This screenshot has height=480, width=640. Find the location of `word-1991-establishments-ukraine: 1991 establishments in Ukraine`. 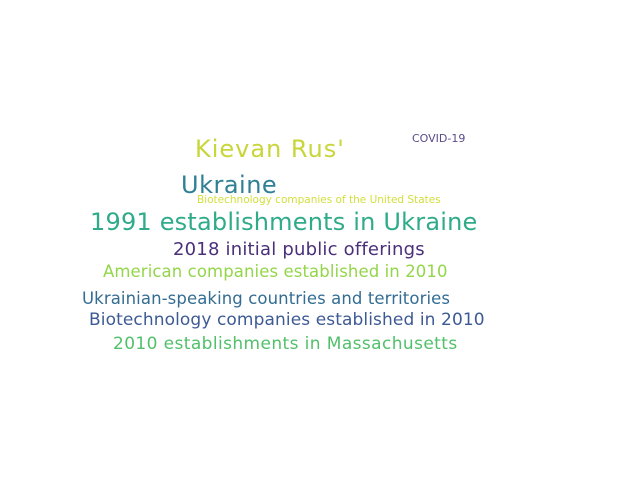

word-1991-establishments-ukraine: 1991 establishments in Ukraine is located at coordinates (284, 222).